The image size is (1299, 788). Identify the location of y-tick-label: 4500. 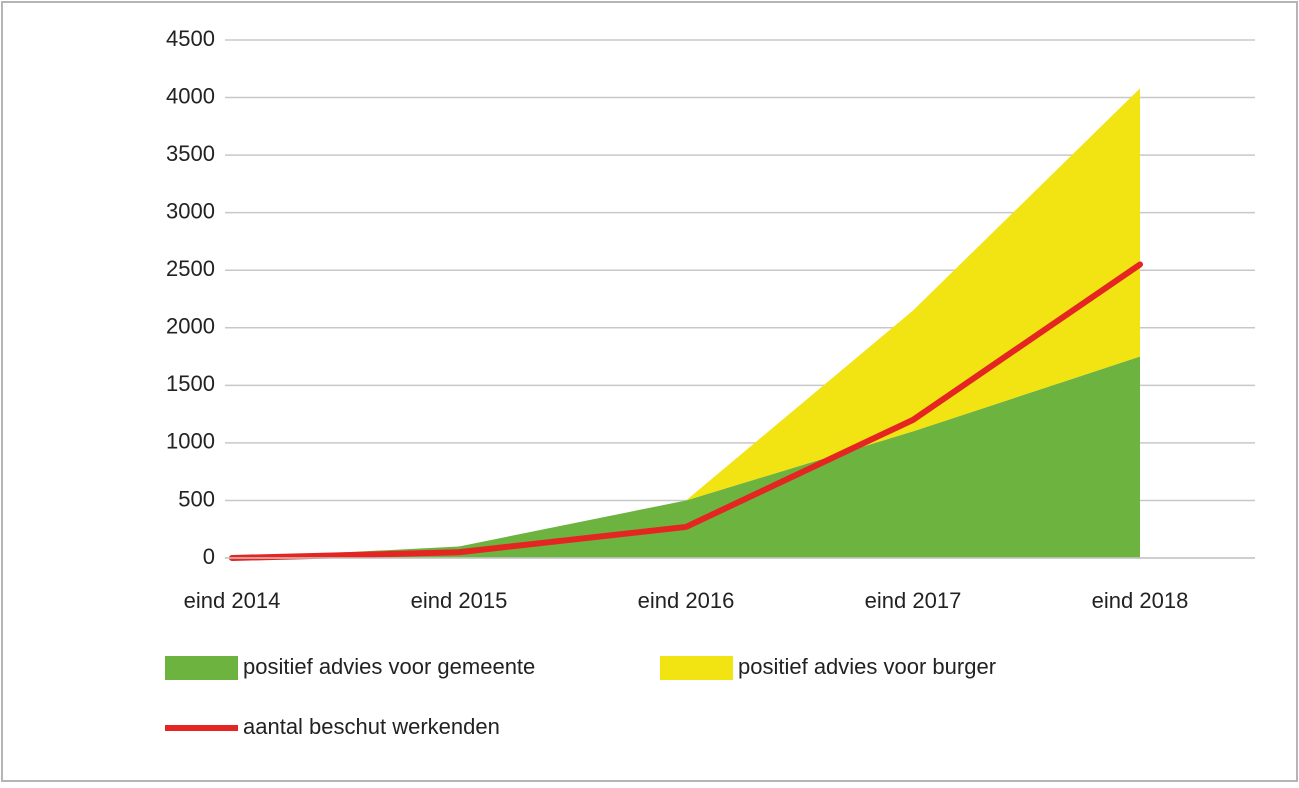
(190, 38).